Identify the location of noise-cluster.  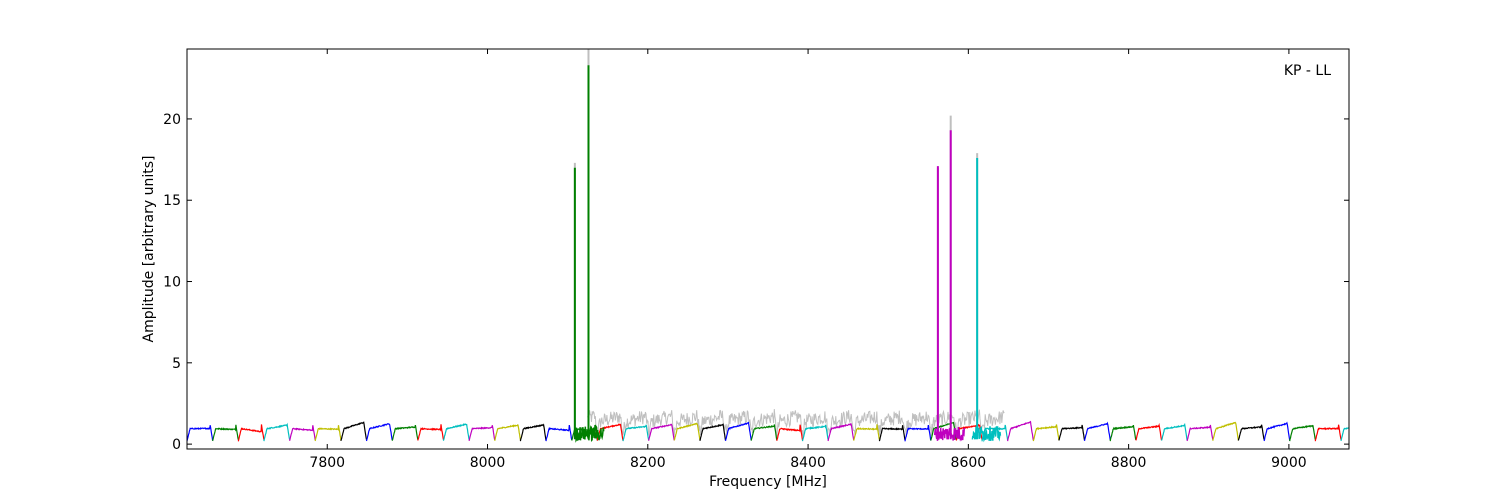
(949, 434).